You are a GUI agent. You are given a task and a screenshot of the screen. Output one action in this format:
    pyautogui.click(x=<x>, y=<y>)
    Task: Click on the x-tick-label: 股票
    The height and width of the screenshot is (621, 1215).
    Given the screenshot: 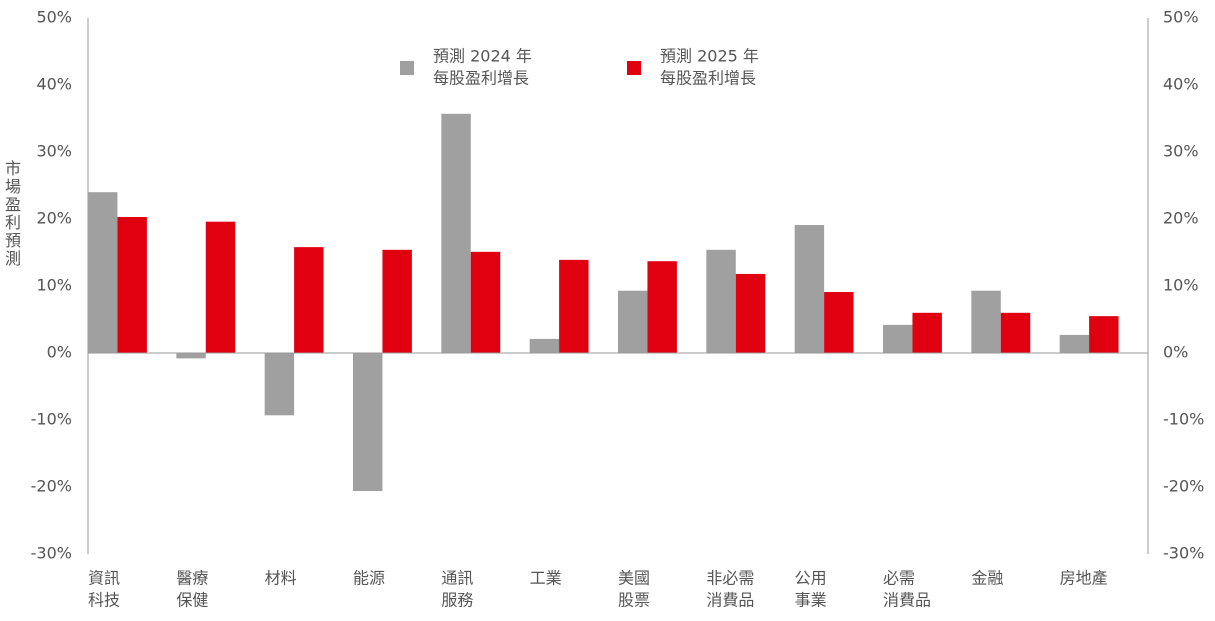 What is the action you would take?
    pyautogui.click(x=634, y=600)
    